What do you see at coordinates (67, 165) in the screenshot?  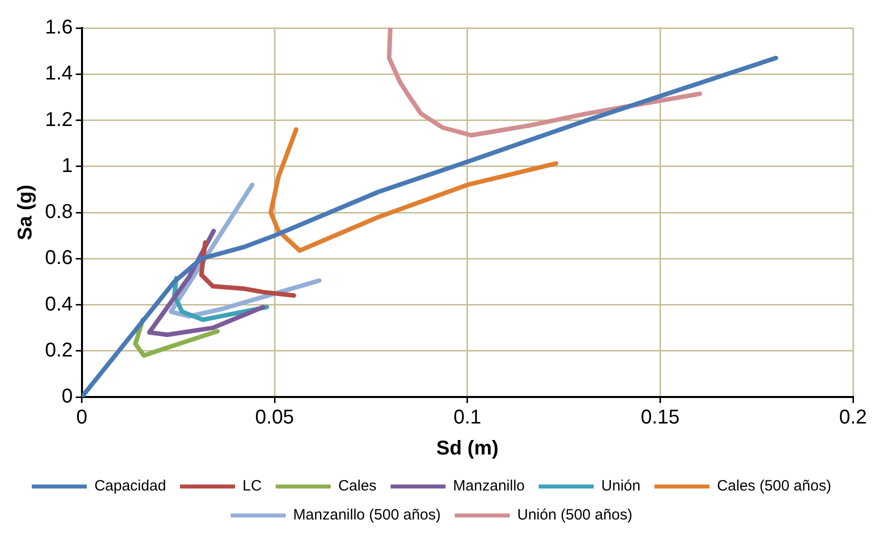 I see `y-tick-label: 1` at bounding box center [67, 165].